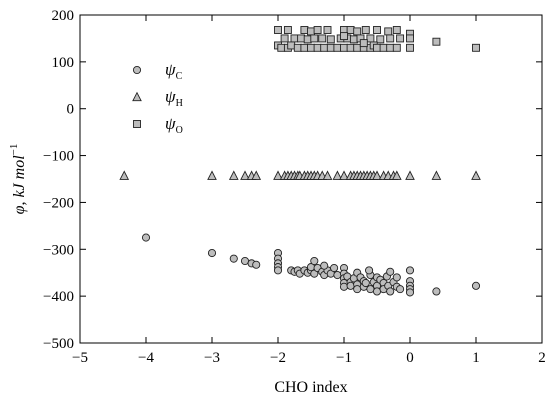 This screenshot has height=401, width=550. I want to click on legend-marker-o, so click(137, 124).